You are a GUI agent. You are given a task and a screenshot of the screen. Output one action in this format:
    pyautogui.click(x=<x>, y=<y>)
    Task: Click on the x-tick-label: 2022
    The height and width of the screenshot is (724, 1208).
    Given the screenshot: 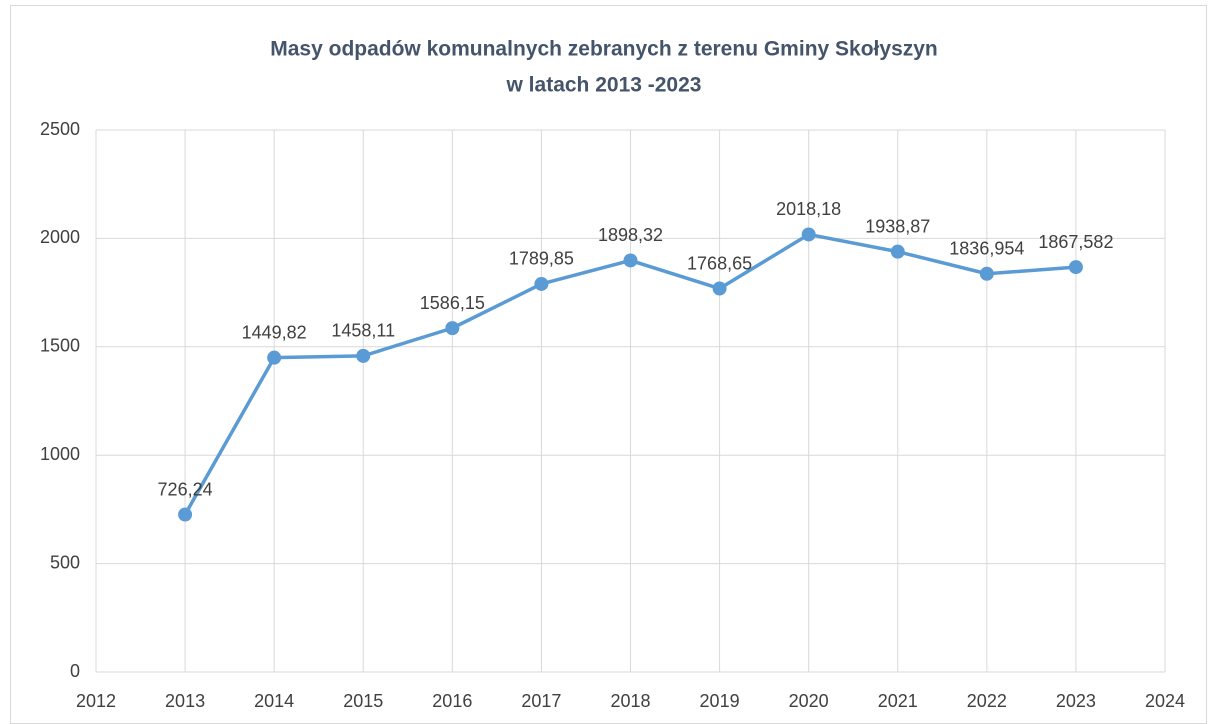 What is the action you would take?
    pyautogui.click(x=987, y=701)
    